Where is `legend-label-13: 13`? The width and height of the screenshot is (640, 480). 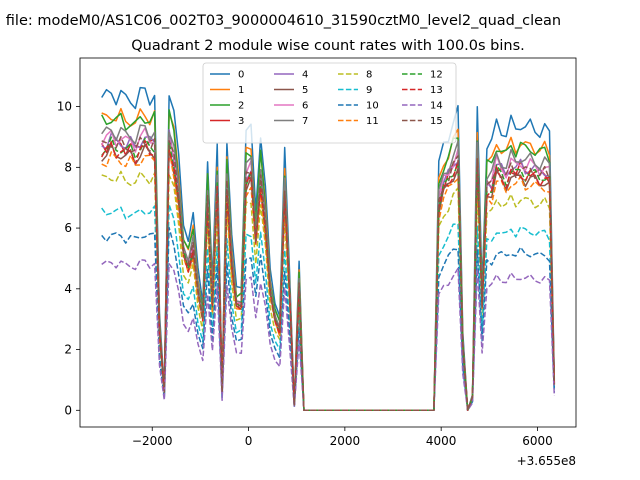
legend-label-13: 13 is located at coordinates (436, 90).